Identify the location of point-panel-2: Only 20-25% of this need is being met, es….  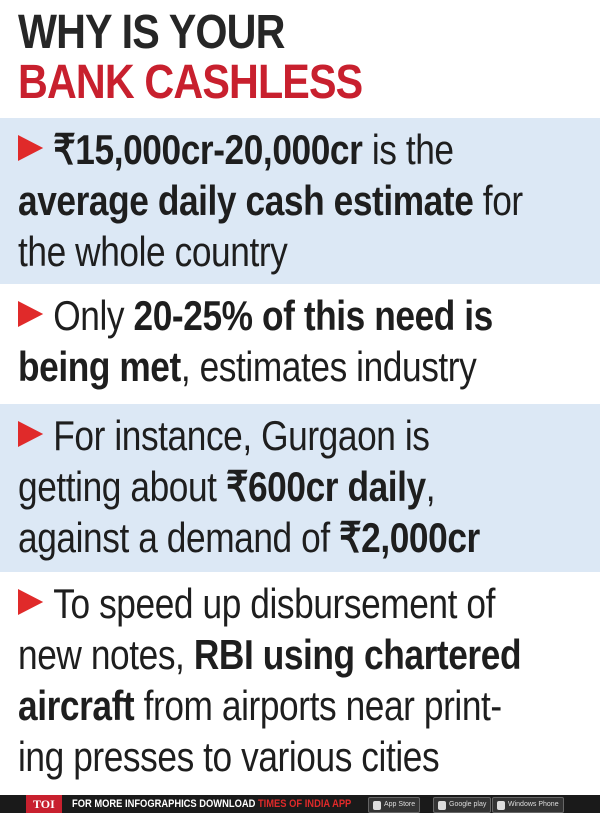
(300, 344).